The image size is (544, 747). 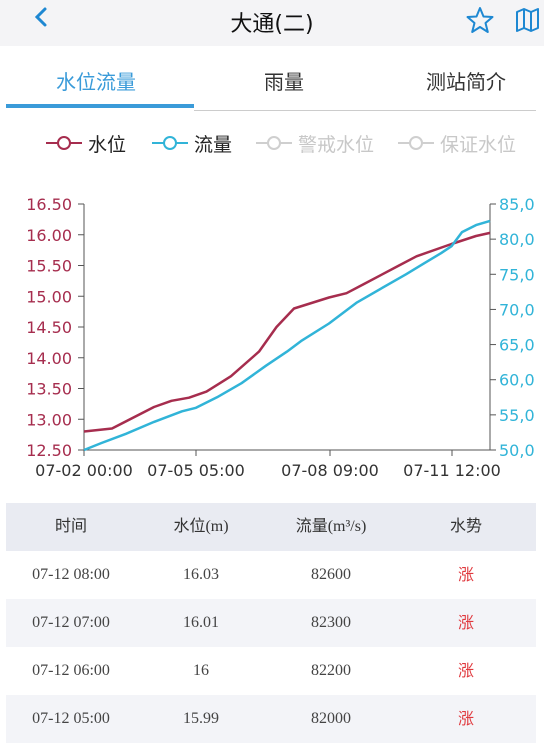 I want to click on legend-label: 保证水位, so click(x=478, y=144).